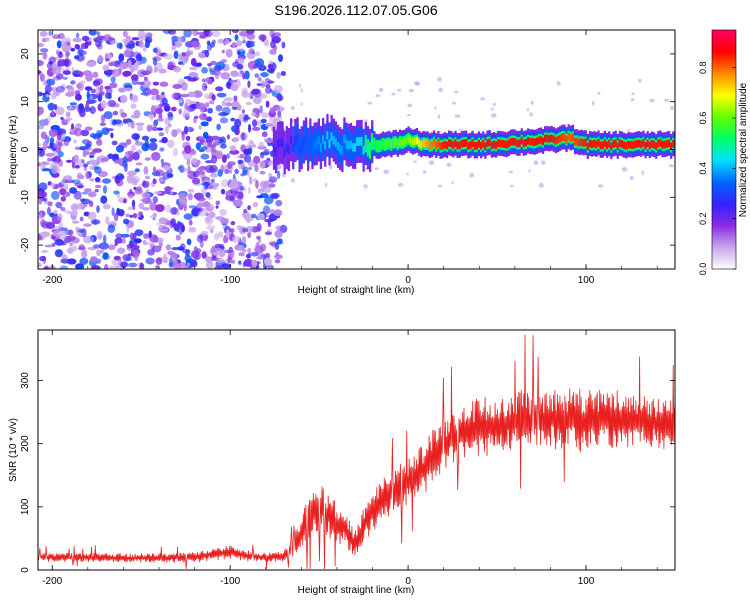 The image size is (750, 600). What do you see at coordinates (743, 149) in the screenshot?
I see `colorbar-label: Normalized spectral amplitude` at bounding box center [743, 149].